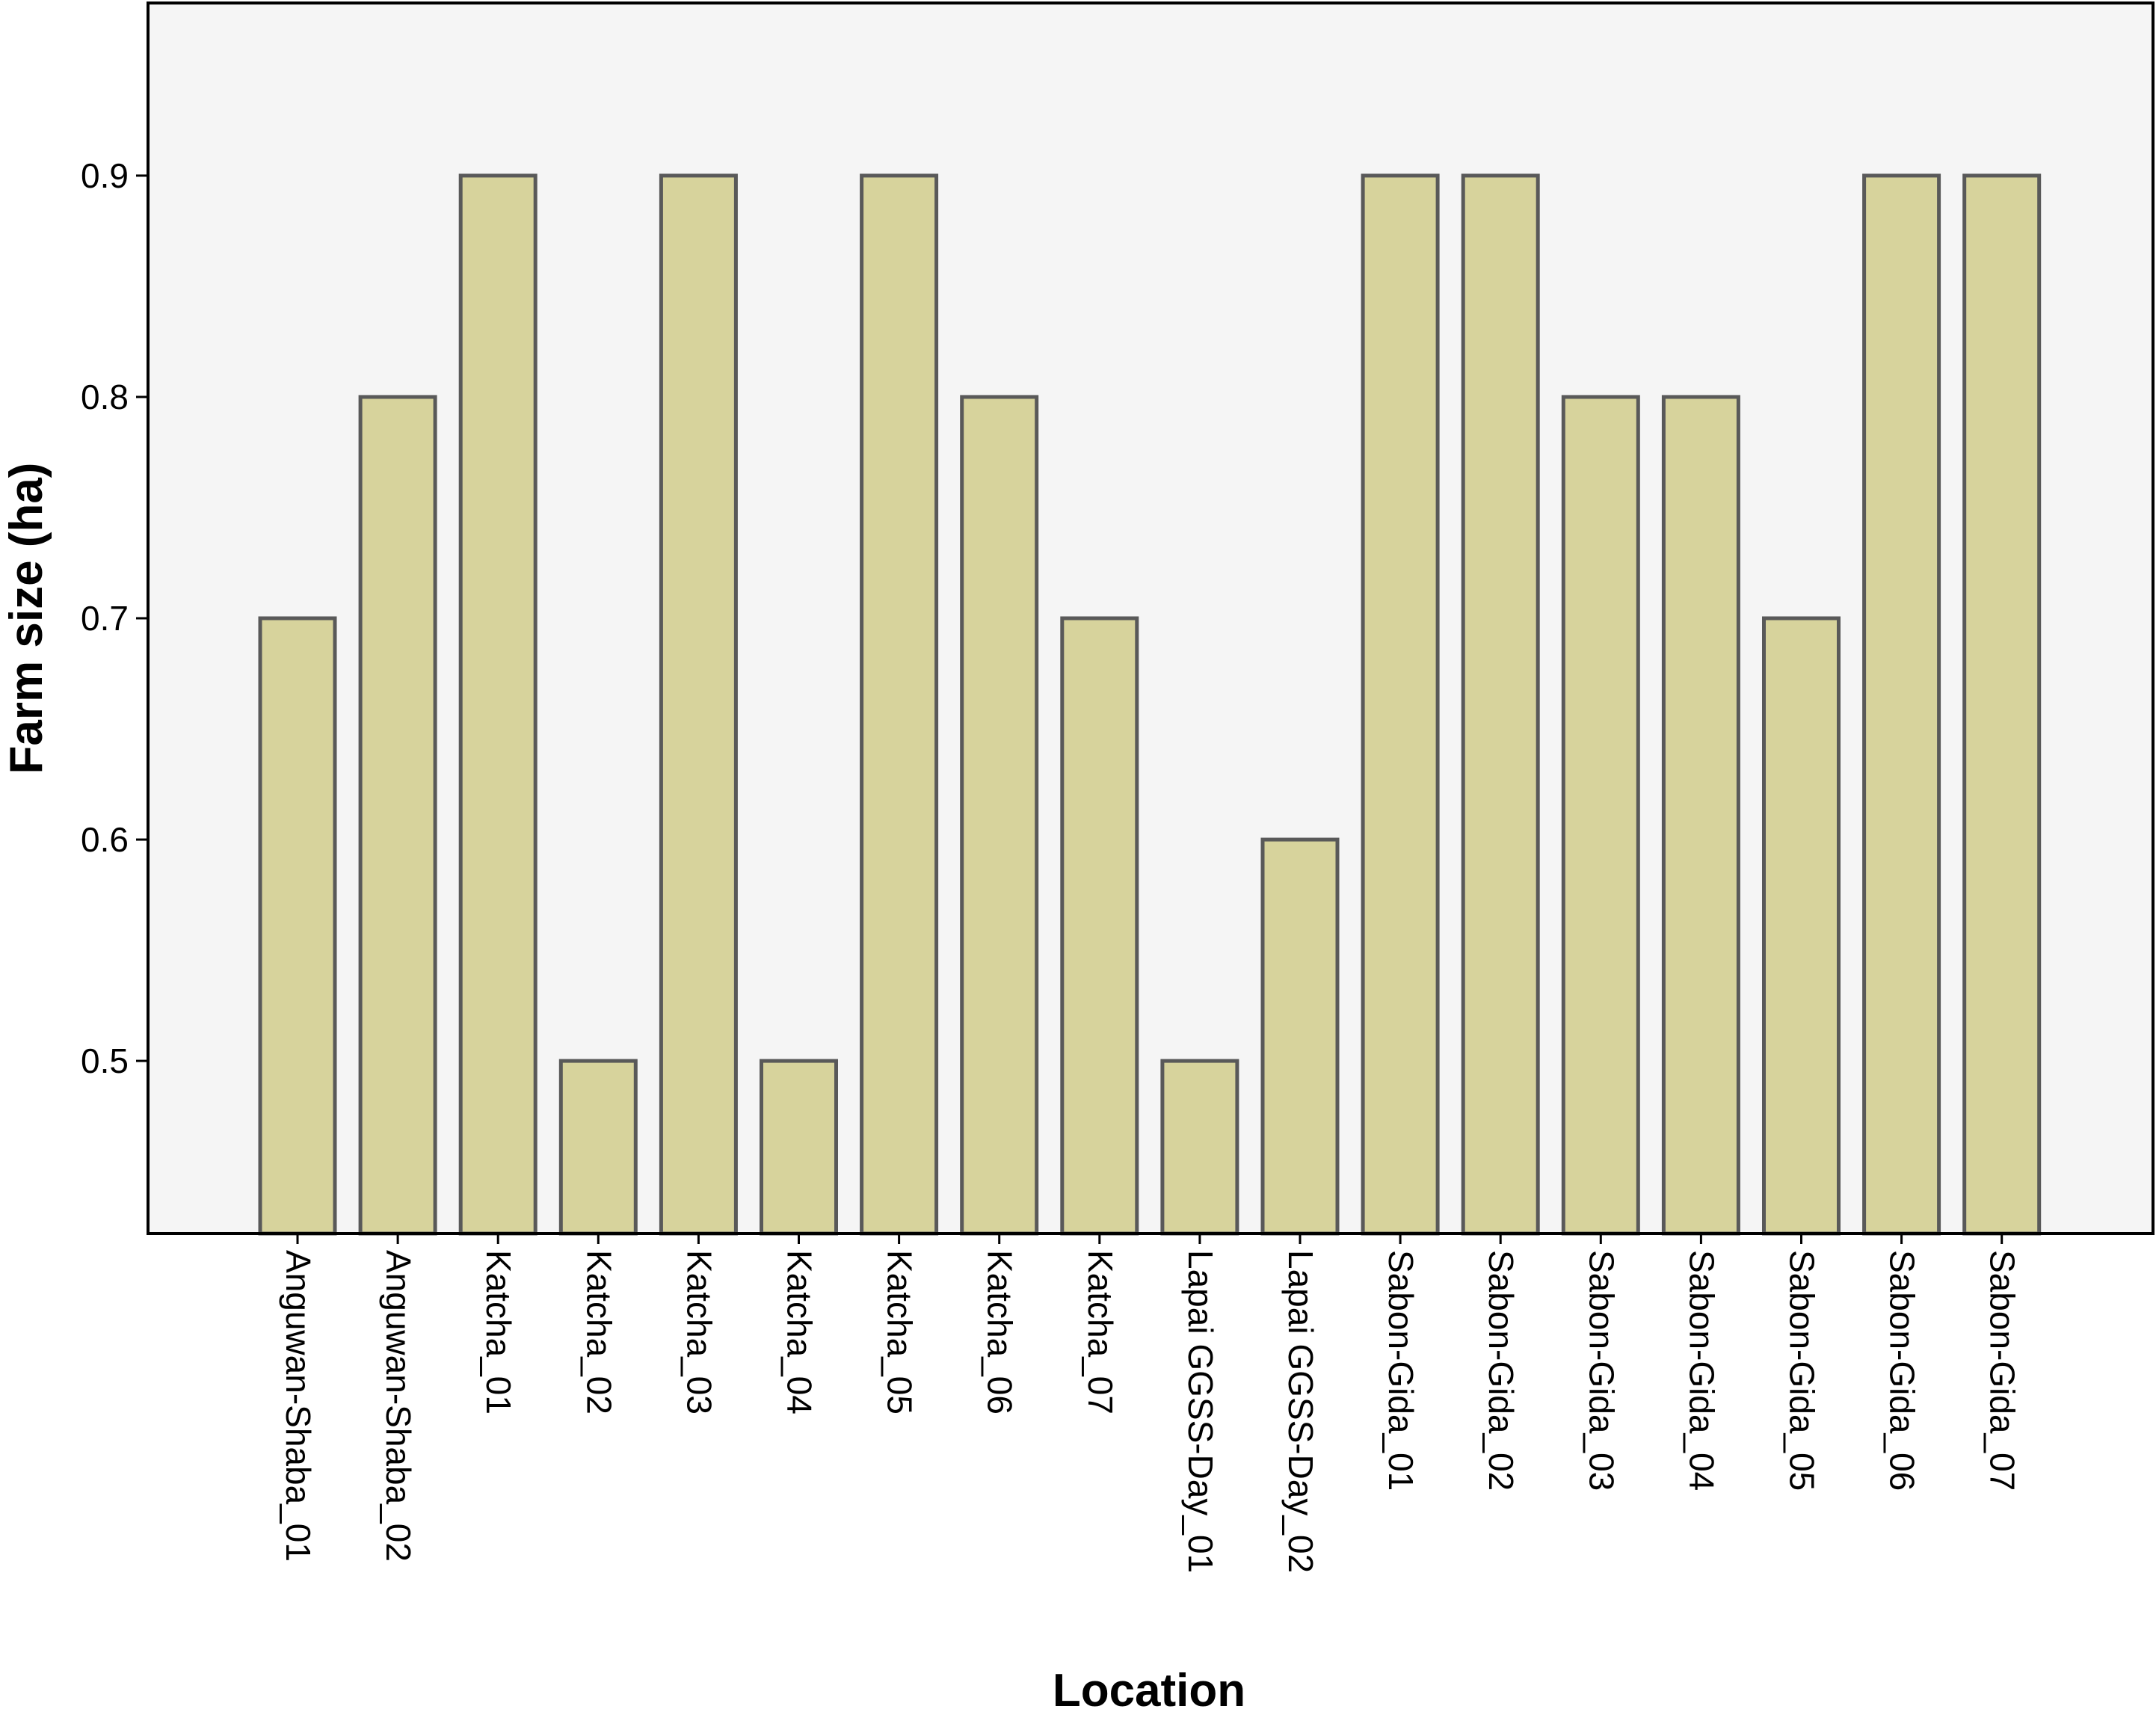 The width and height of the screenshot is (2156, 1712). I want to click on x-tick-label: Anguwan-Shaba_02, so click(398, 1406).